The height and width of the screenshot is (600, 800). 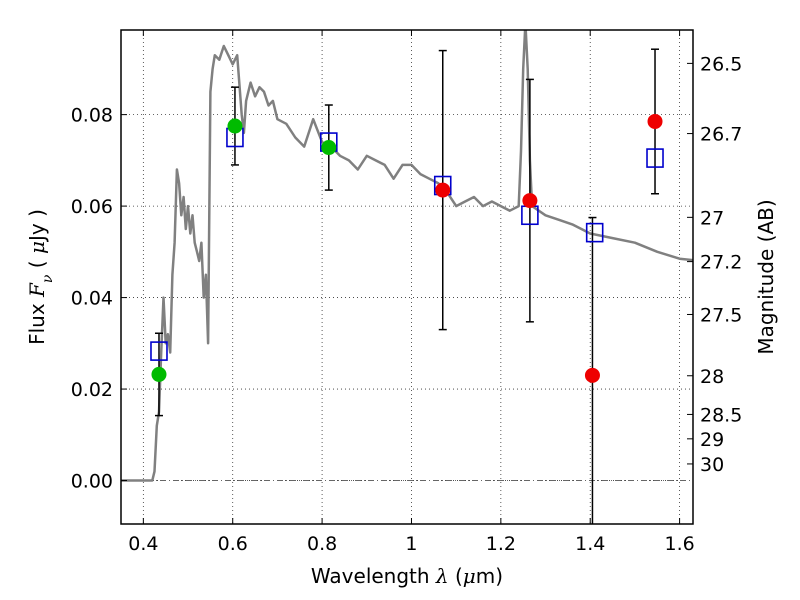 What do you see at coordinates (92, 116) in the screenshot?
I see `y-tick-label: 0.08` at bounding box center [92, 116].